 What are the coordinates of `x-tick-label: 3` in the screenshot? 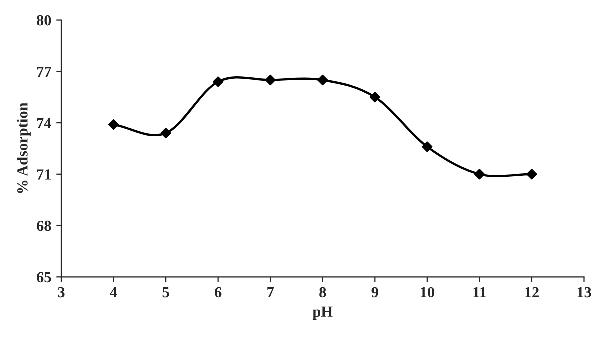 It's located at (61, 292).